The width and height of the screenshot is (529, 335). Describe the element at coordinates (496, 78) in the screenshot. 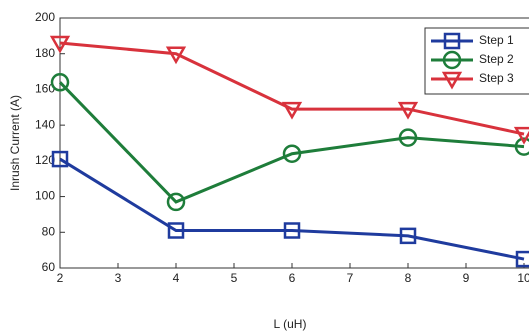

I see `legend-label: Step 3` at that location.